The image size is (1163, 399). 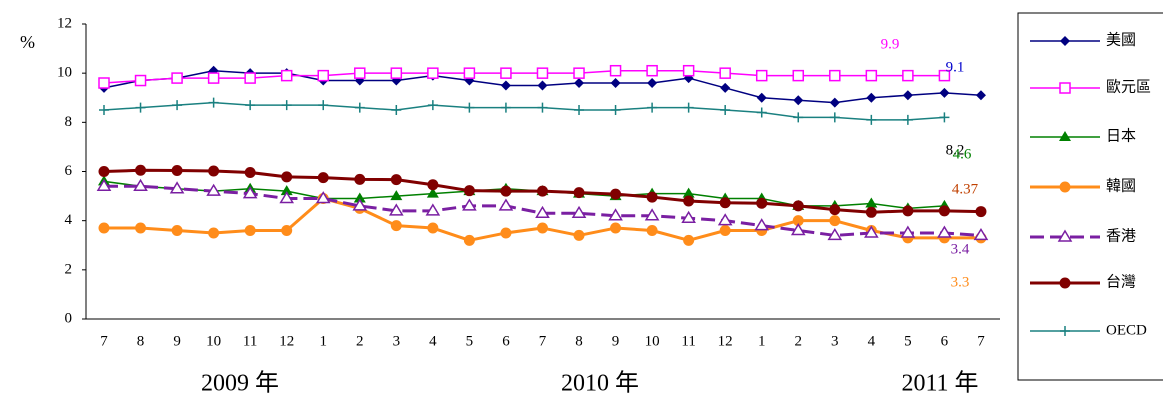 What do you see at coordinates (890, 44) in the screenshot?
I see `annotation: 9.9` at bounding box center [890, 44].